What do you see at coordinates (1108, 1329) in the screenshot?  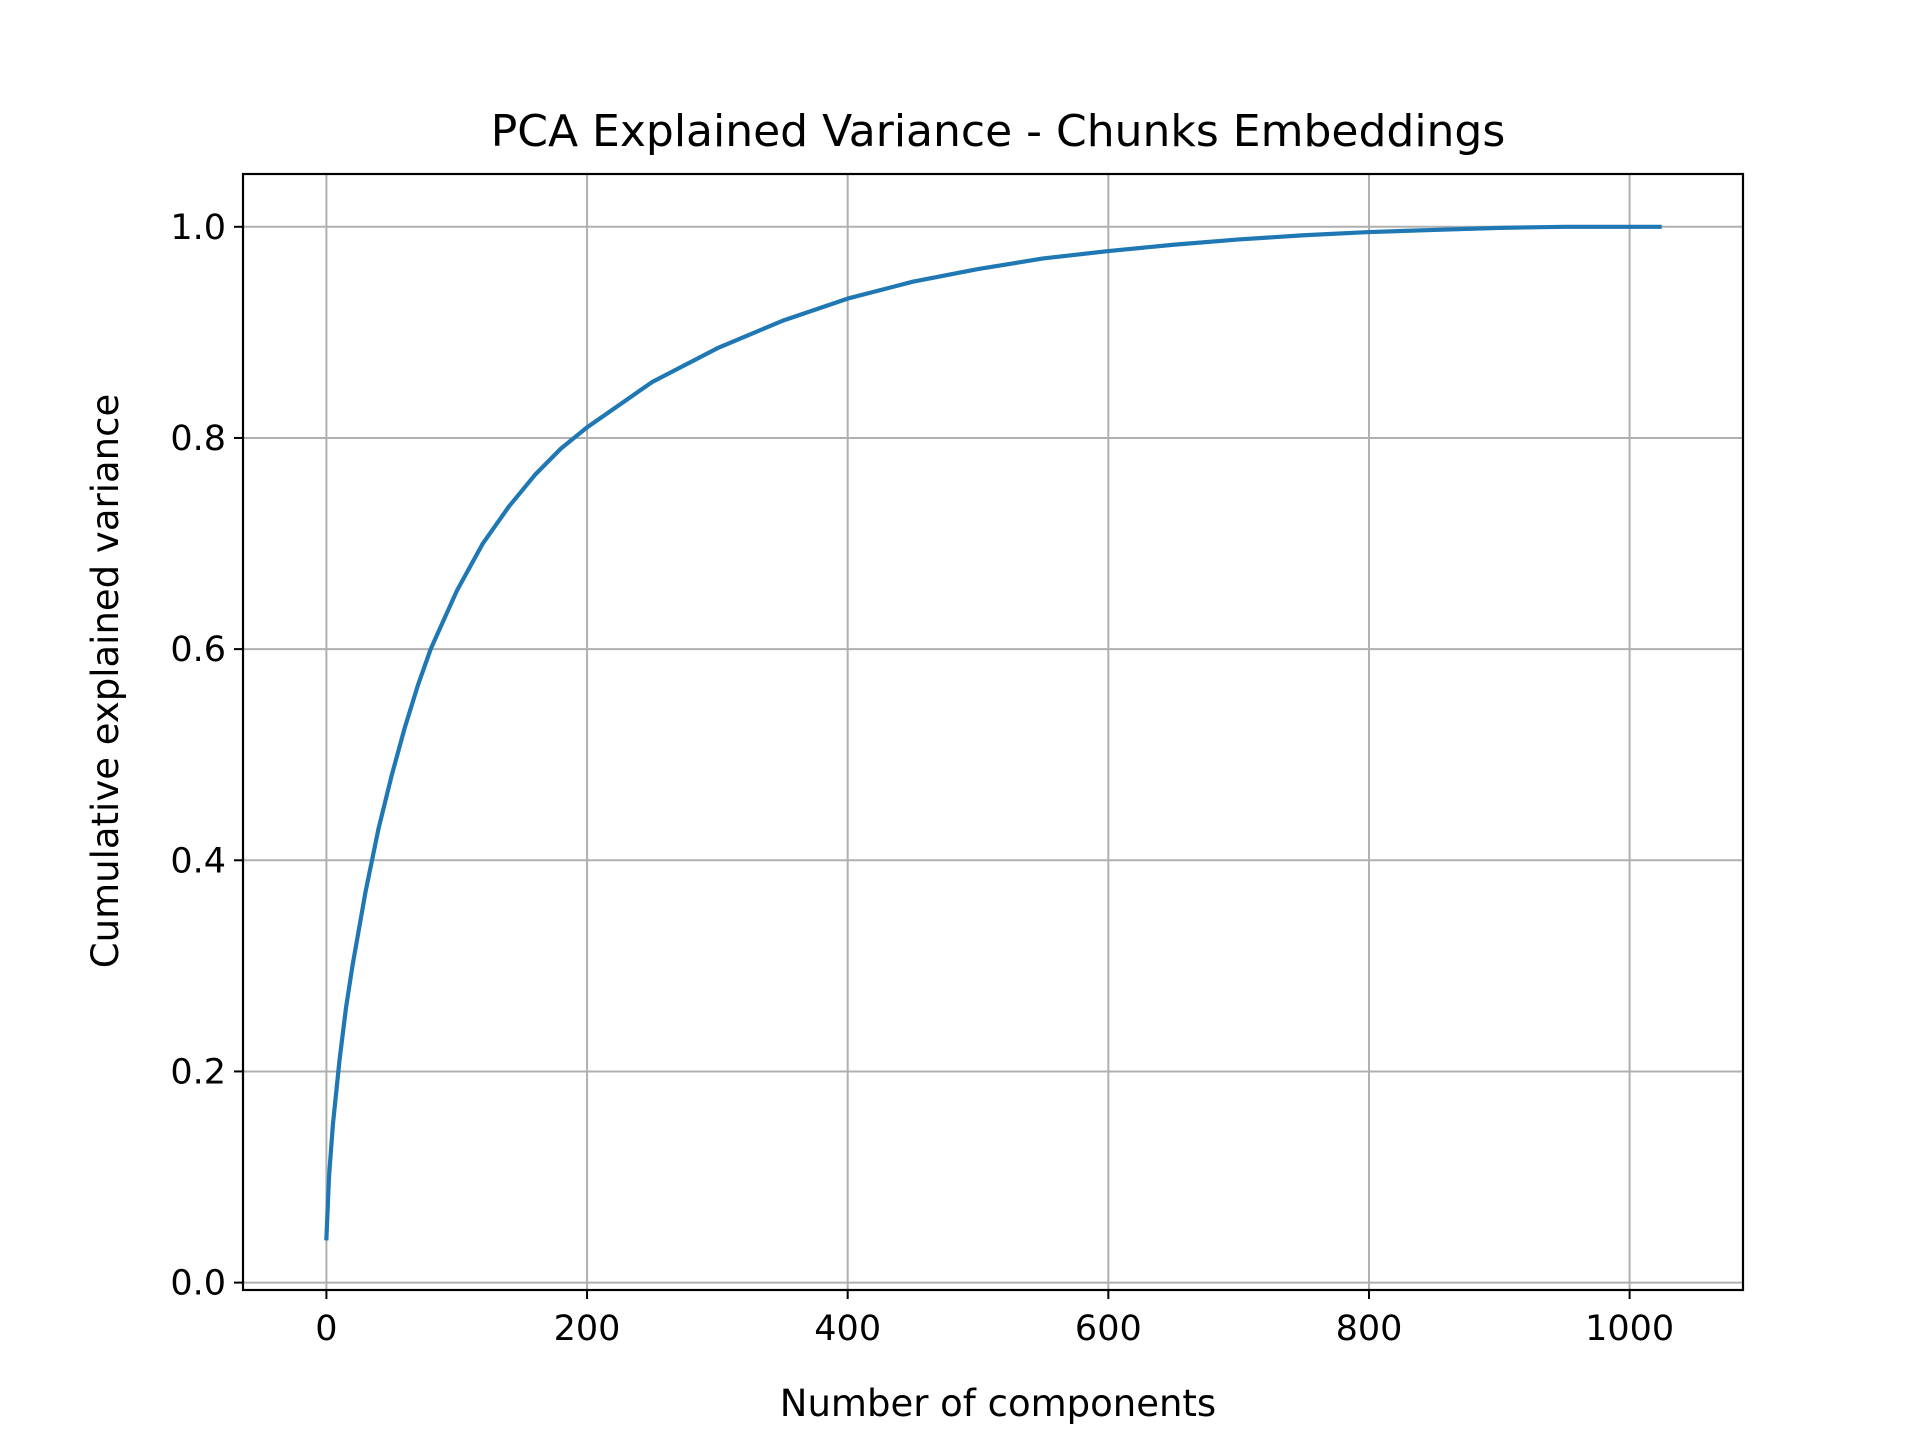 I see `x-tick-label: 600` at bounding box center [1108, 1329].